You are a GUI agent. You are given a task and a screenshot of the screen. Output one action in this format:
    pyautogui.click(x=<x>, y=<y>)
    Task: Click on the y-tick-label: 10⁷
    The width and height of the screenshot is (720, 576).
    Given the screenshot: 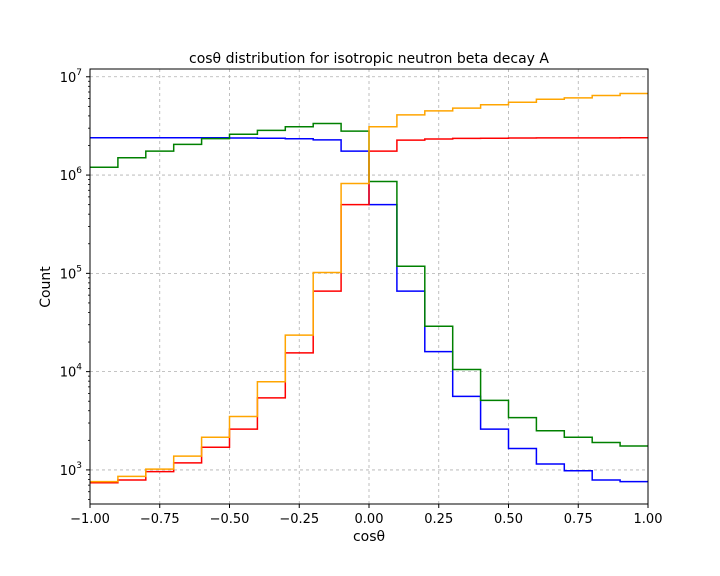 What is the action you would take?
    pyautogui.click(x=71, y=77)
    